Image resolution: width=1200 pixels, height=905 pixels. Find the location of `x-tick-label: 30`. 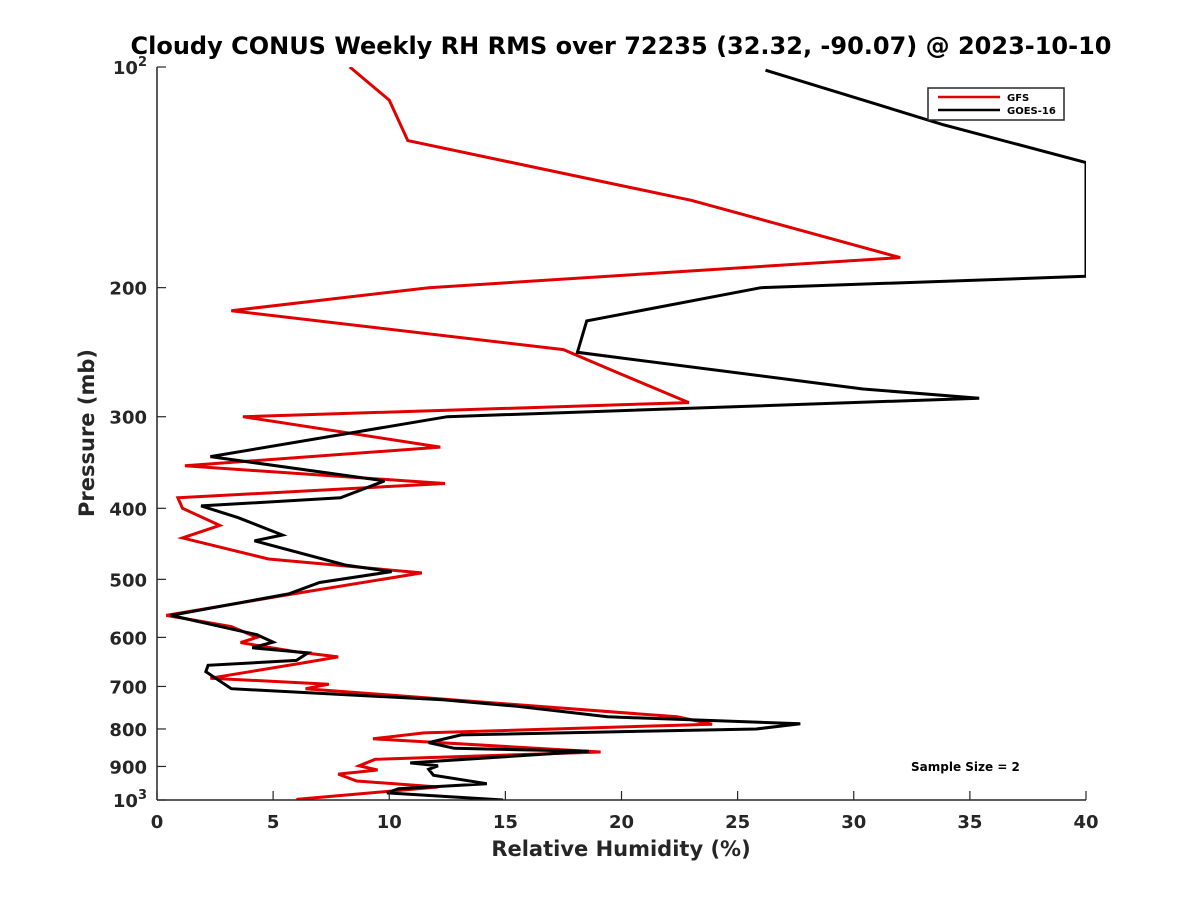

x-tick-label: 30 is located at coordinates (853, 822).